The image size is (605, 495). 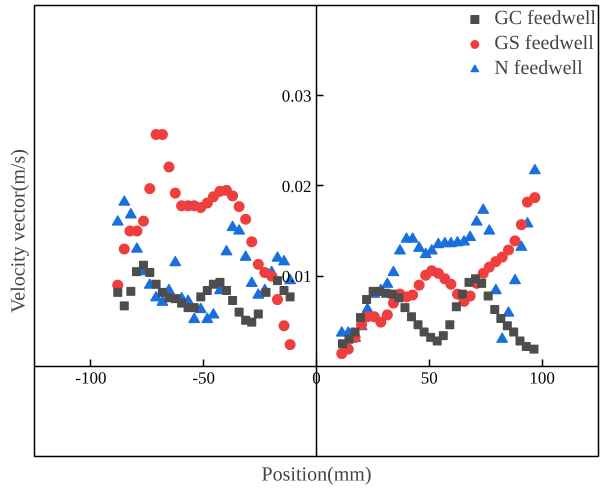 I want to click on y-tick-label: 0.02, so click(x=297, y=186).